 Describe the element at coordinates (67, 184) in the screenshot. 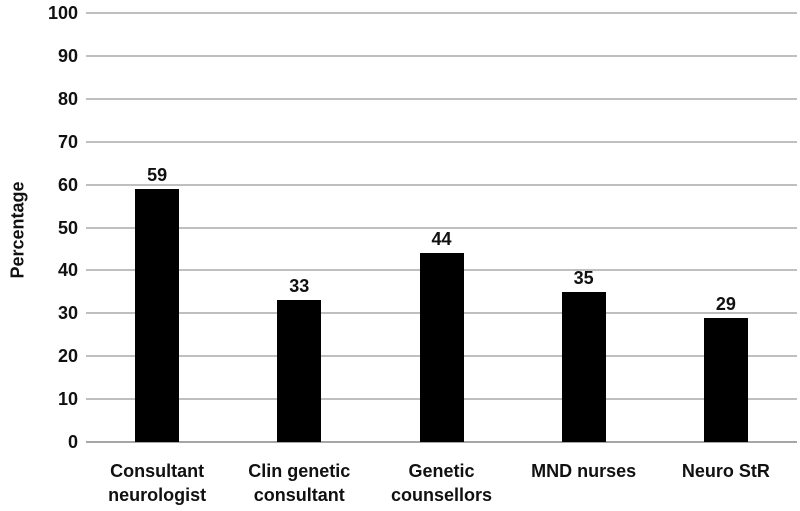

I see `y-tick-label: 60` at that location.